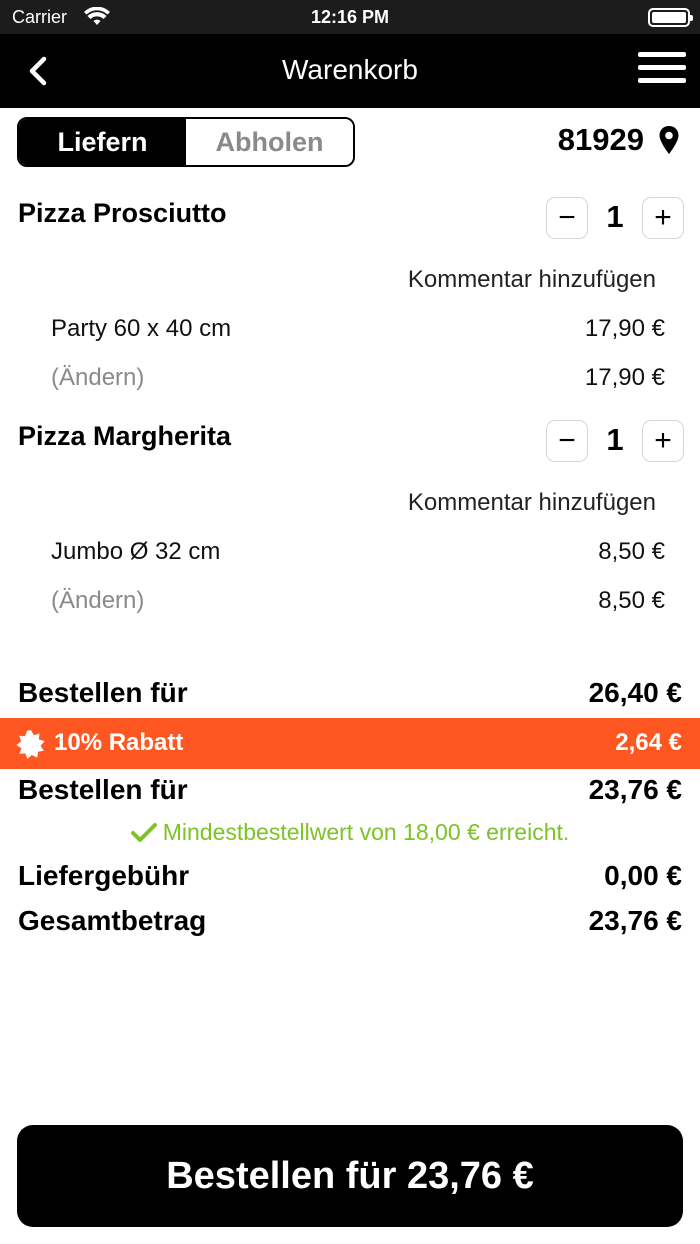  What do you see at coordinates (269, 142) in the screenshot?
I see `tab-abholen: Abholen` at bounding box center [269, 142].